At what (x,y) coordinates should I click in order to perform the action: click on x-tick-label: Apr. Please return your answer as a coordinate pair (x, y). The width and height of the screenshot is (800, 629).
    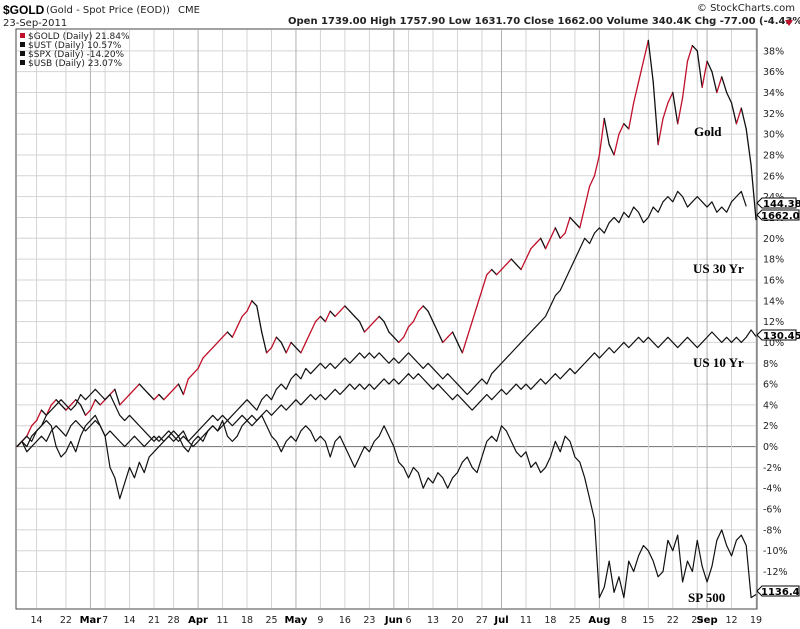
    Looking at the image, I should click on (198, 620).